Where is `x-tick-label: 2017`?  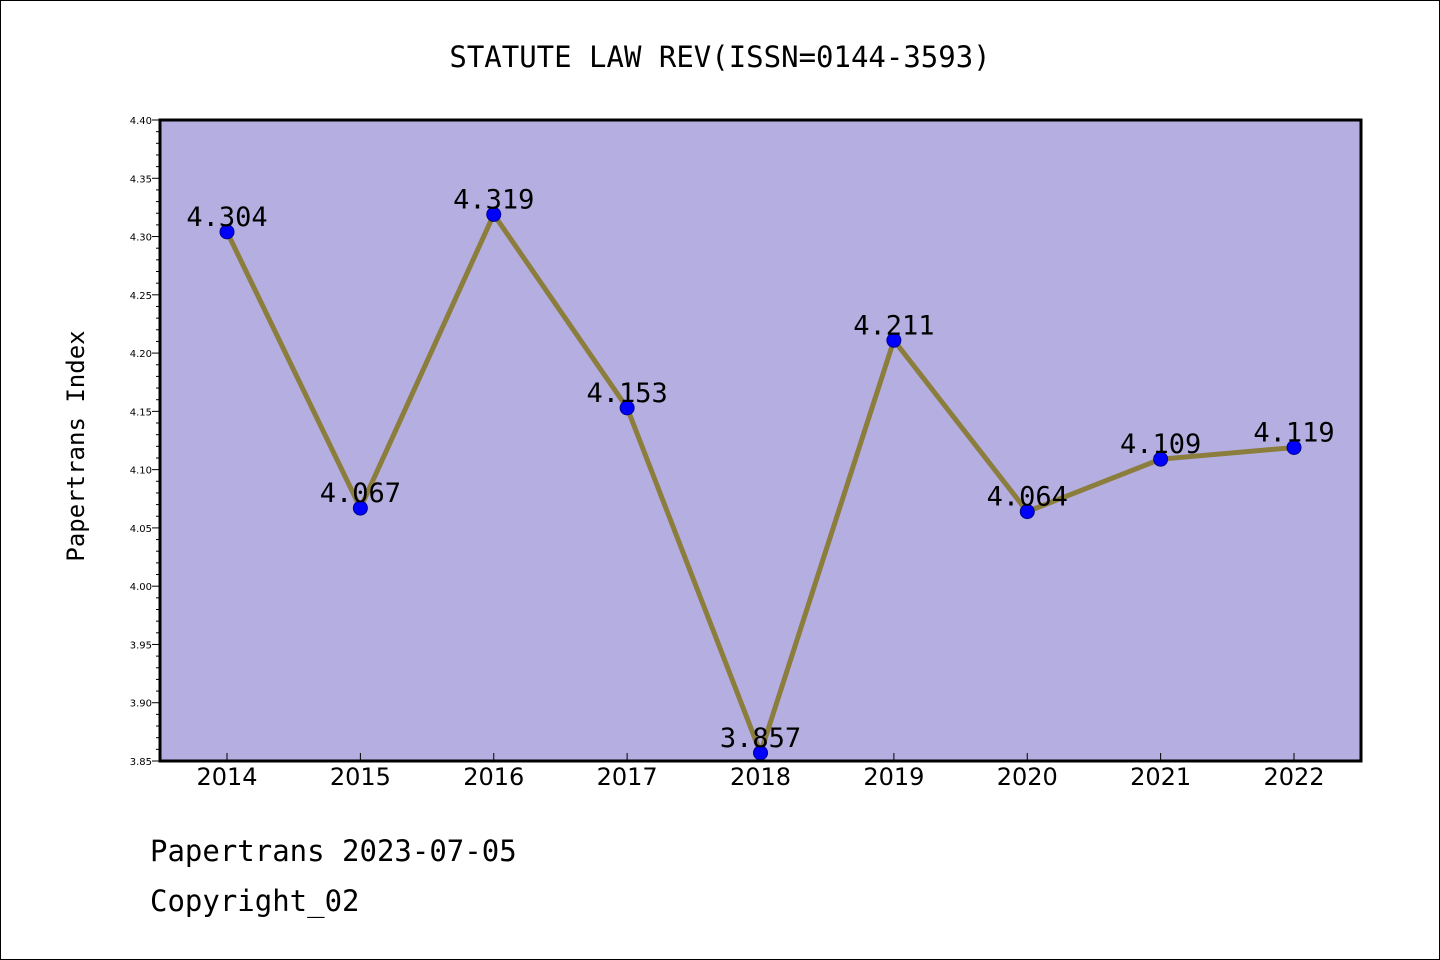 x-tick-label: 2017 is located at coordinates (627, 777).